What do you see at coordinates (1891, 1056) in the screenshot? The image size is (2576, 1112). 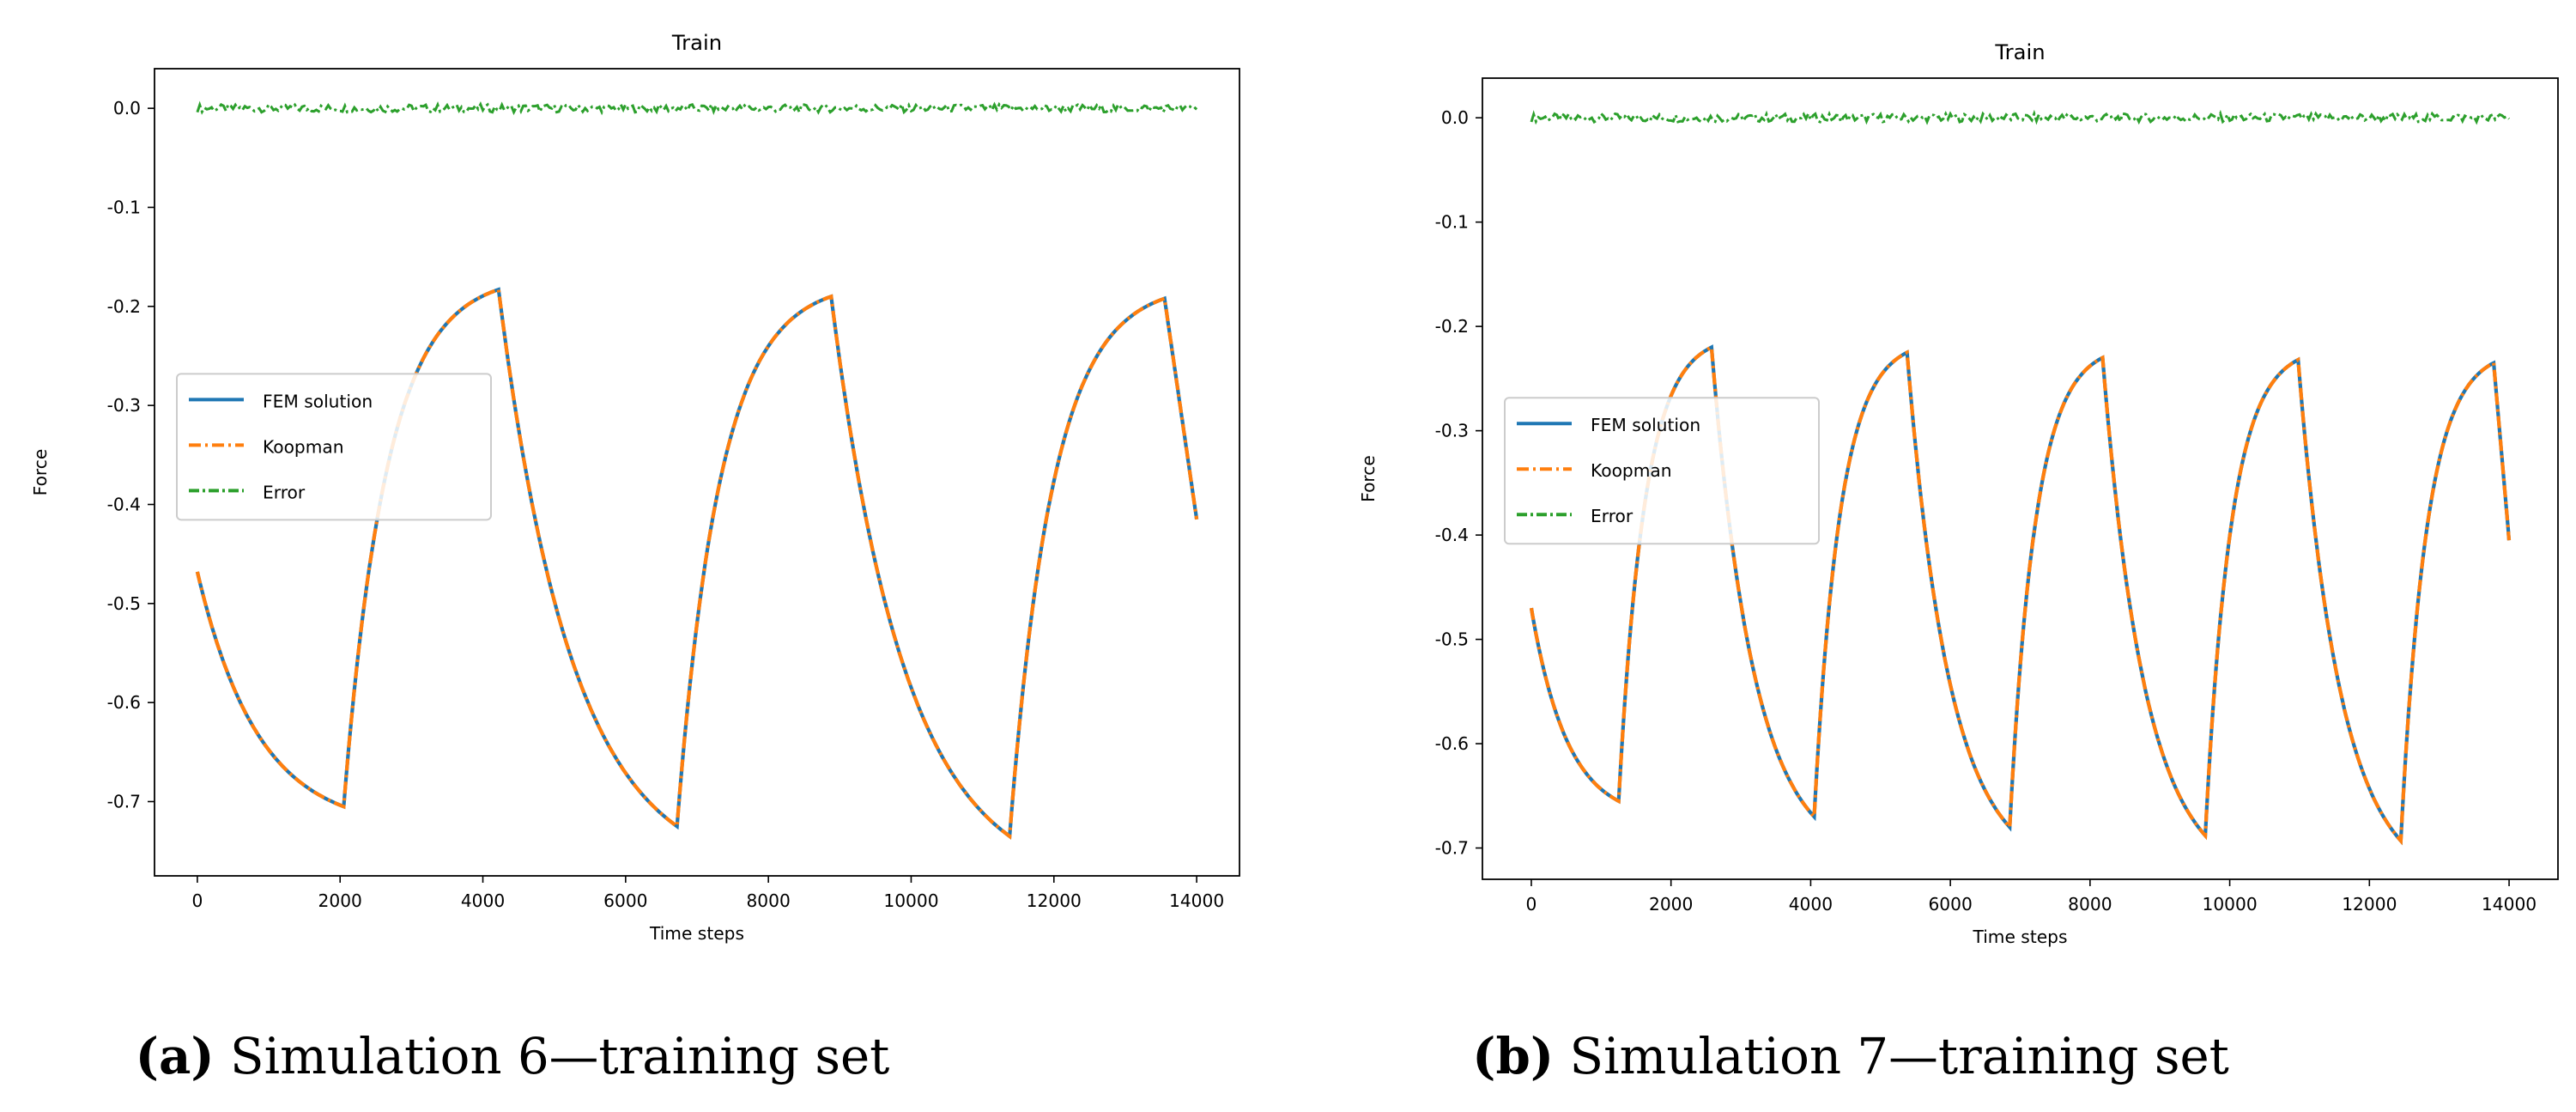 I see `caption-text: Simulation 7—training set` at bounding box center [1891, 1056].